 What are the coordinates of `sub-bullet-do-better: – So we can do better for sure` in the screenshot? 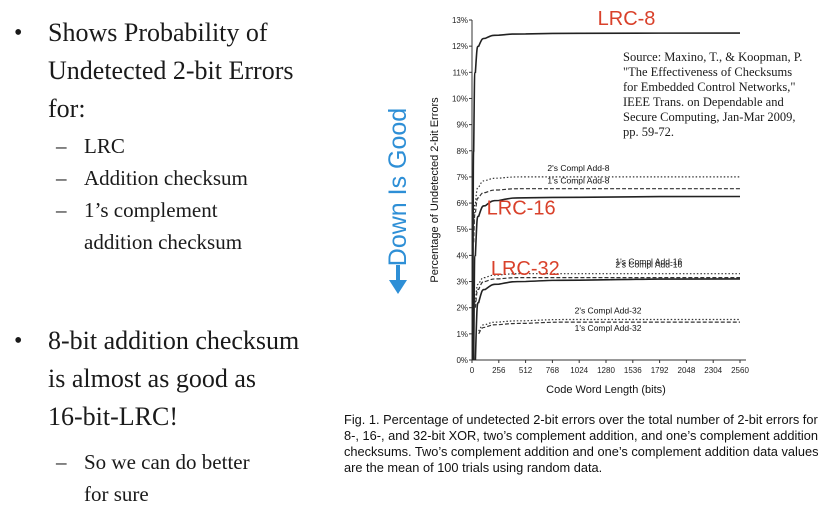 It's located at (177, 478).